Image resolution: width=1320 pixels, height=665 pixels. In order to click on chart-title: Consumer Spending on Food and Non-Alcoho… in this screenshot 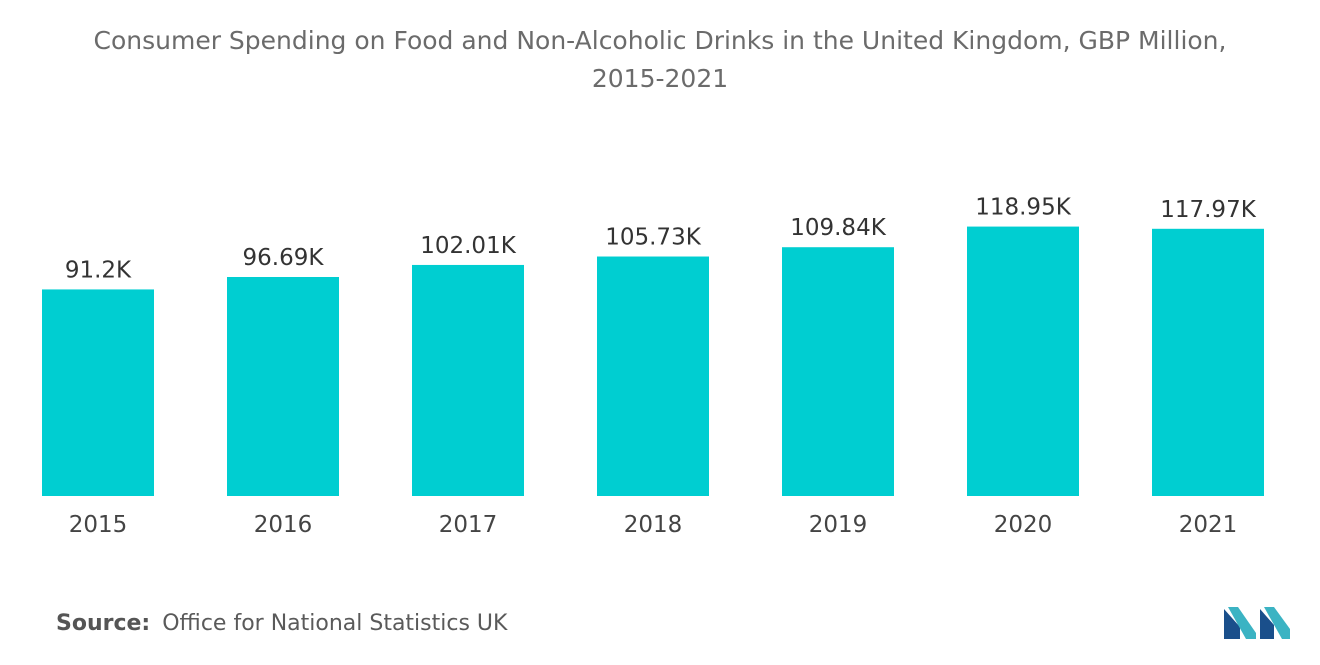, I will do `click(660, 60)`.